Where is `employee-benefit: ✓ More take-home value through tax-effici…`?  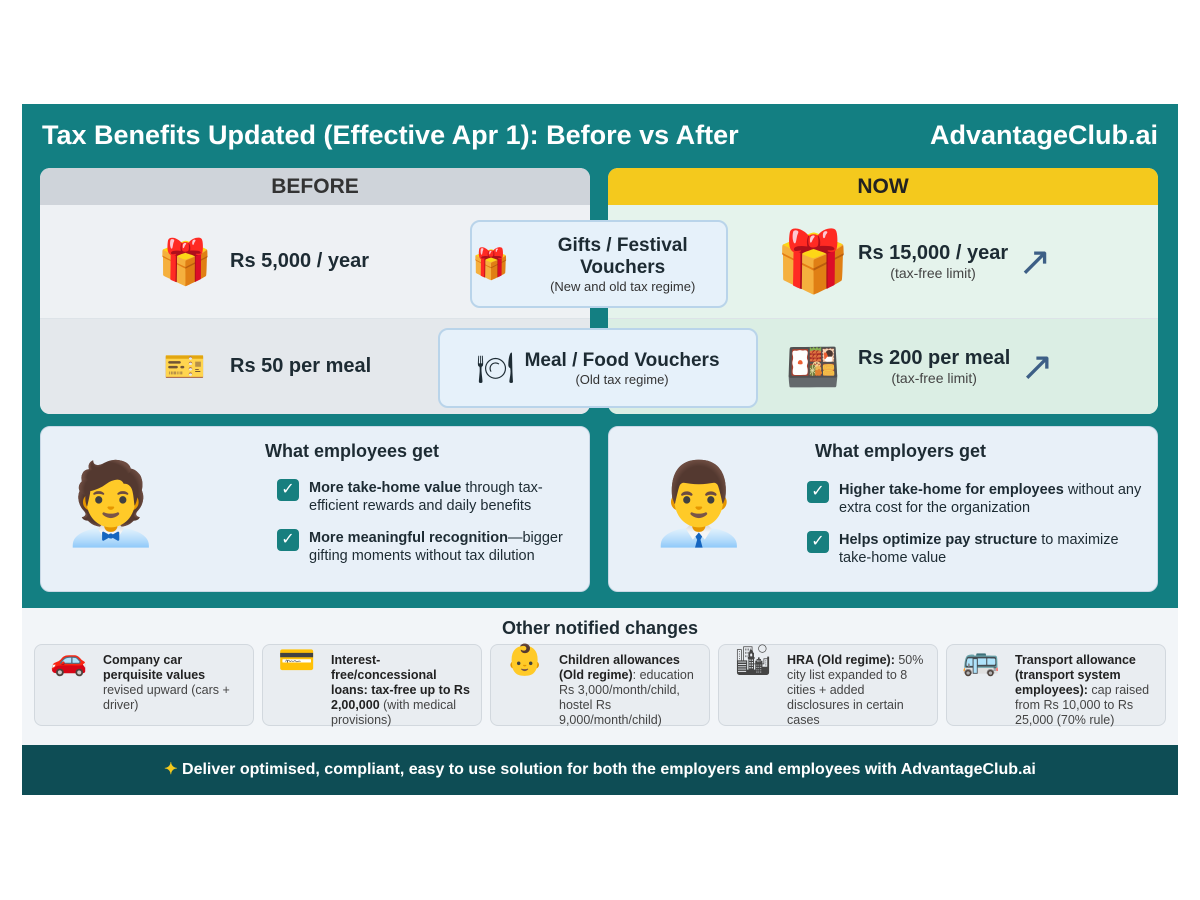 employee-benefit: ✓ More take-home value through tax-effici… is located at coordinates (427, 497).